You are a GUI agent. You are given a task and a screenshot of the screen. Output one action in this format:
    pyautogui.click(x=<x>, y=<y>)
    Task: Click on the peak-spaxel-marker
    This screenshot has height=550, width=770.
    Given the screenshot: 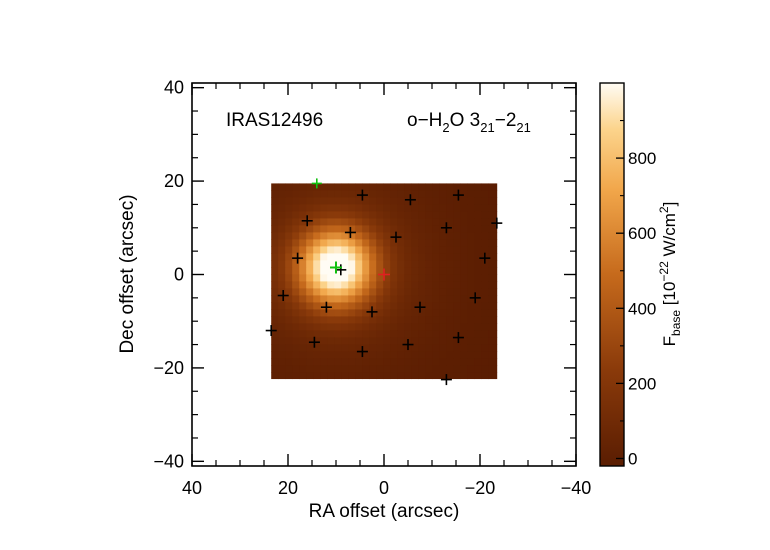 What is the action you would take?
    pyautogui.click(x=336, y=267)
    